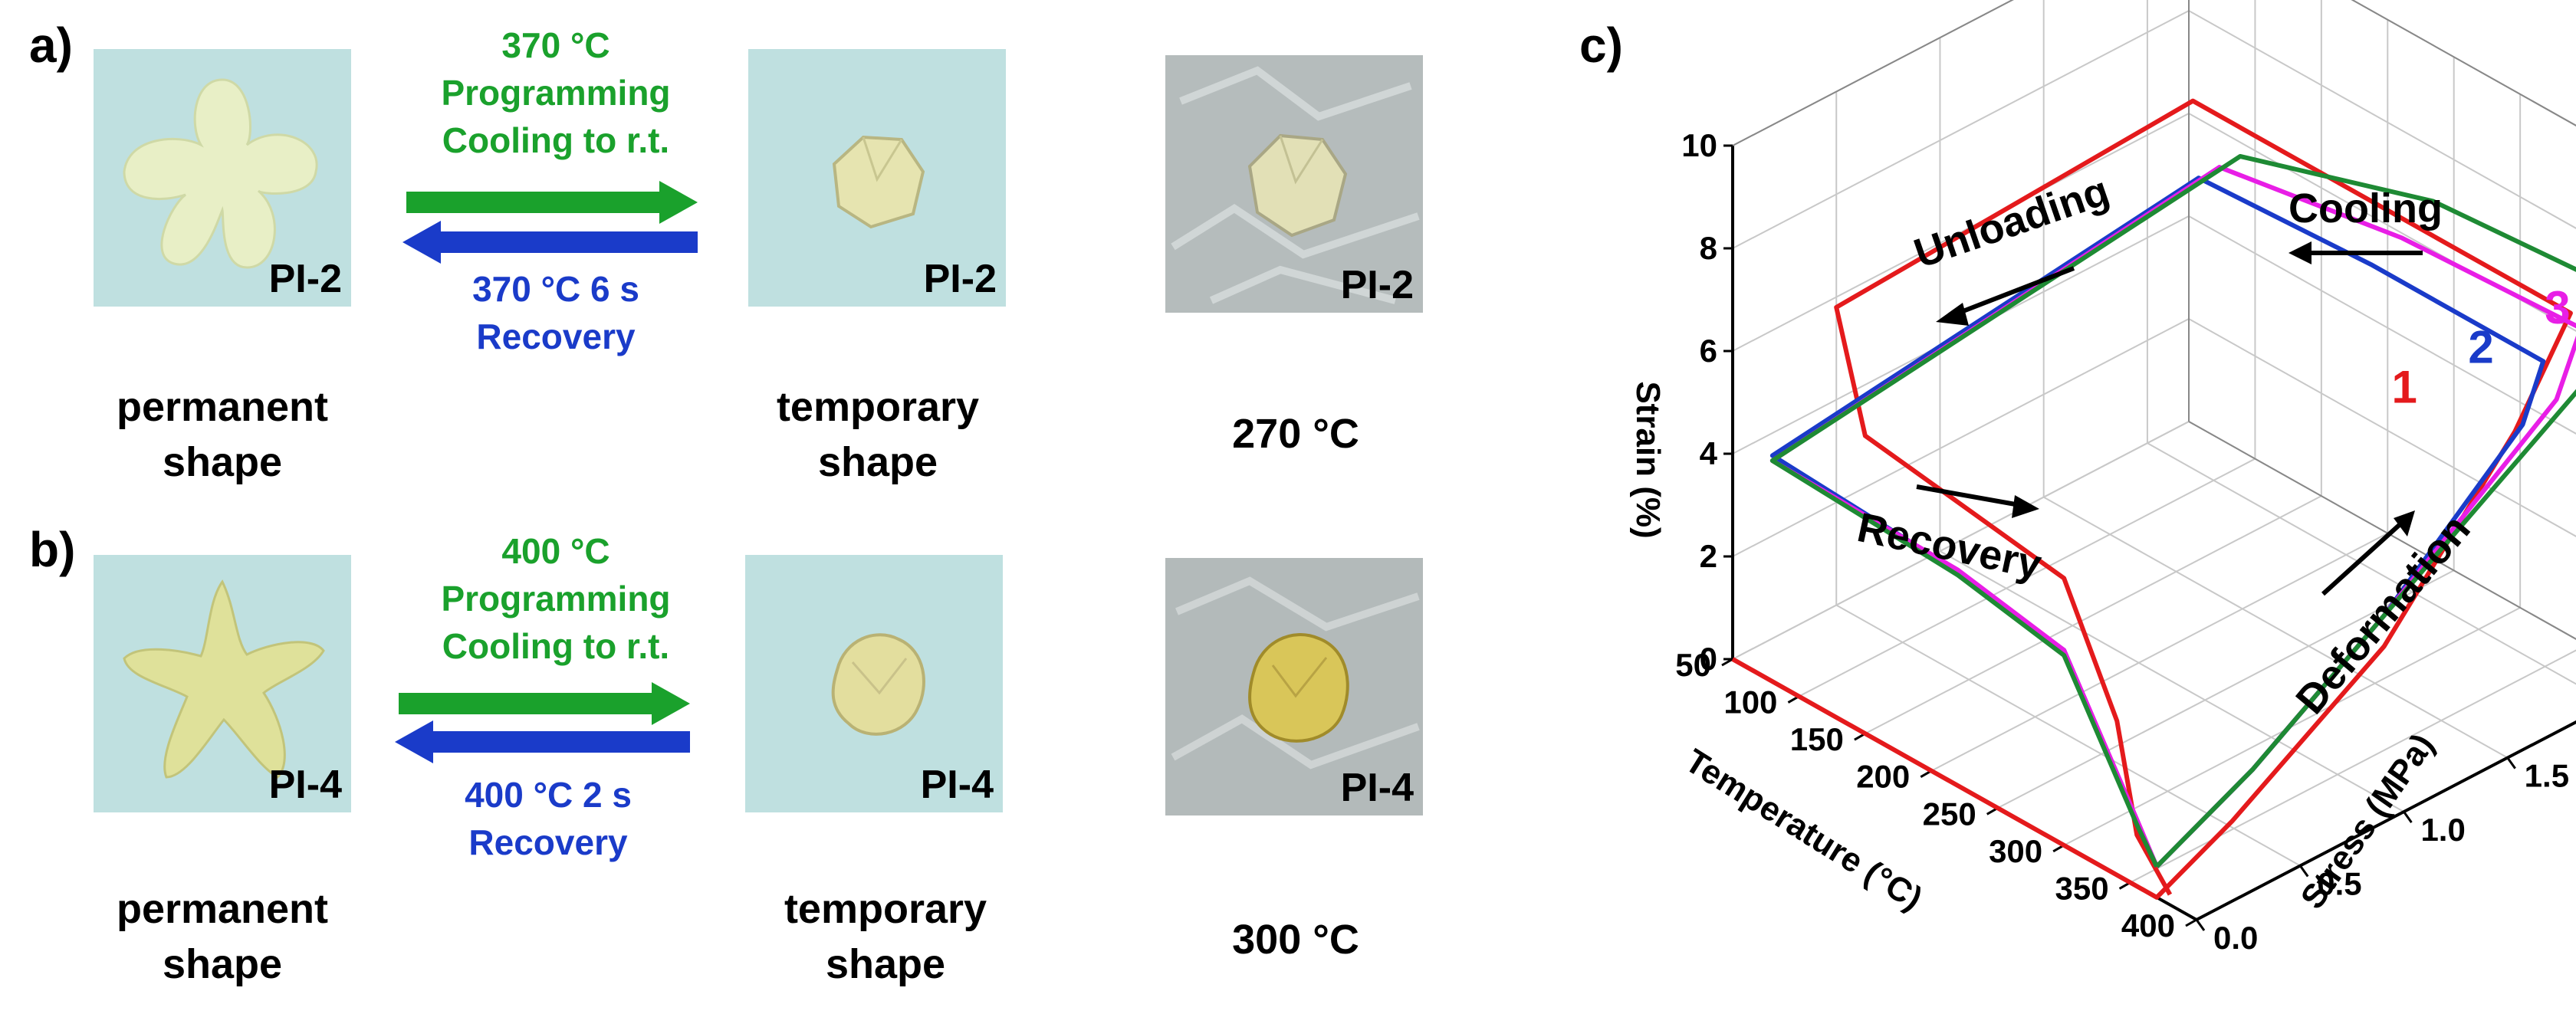  I want to click on y-tick-label: 1.0, so click(2443, 830).